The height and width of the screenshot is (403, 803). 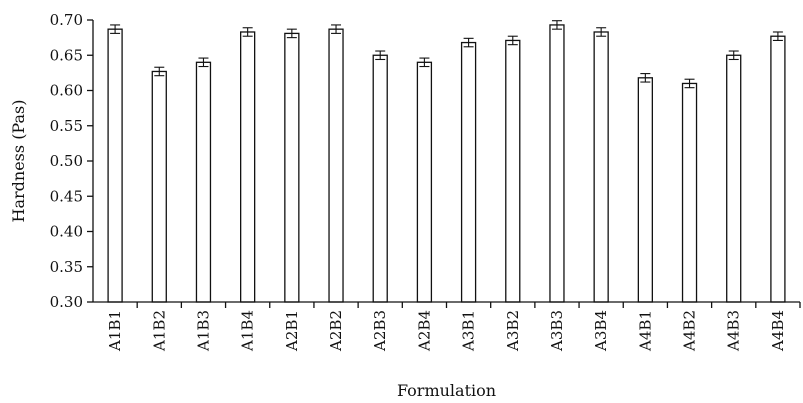 I want to click on y-tick-label: 0.50, so click(x=66, y=161).